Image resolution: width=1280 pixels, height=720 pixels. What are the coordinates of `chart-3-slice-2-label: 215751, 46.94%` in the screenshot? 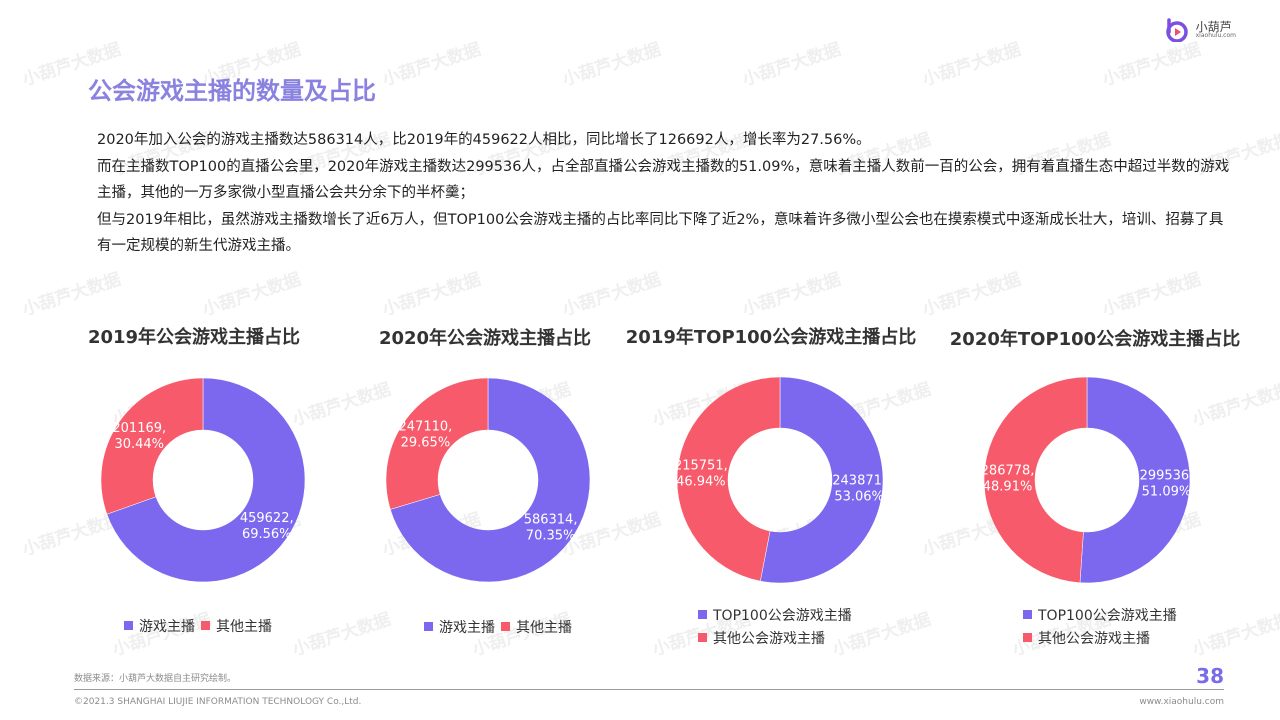 It's located at (701, 473).